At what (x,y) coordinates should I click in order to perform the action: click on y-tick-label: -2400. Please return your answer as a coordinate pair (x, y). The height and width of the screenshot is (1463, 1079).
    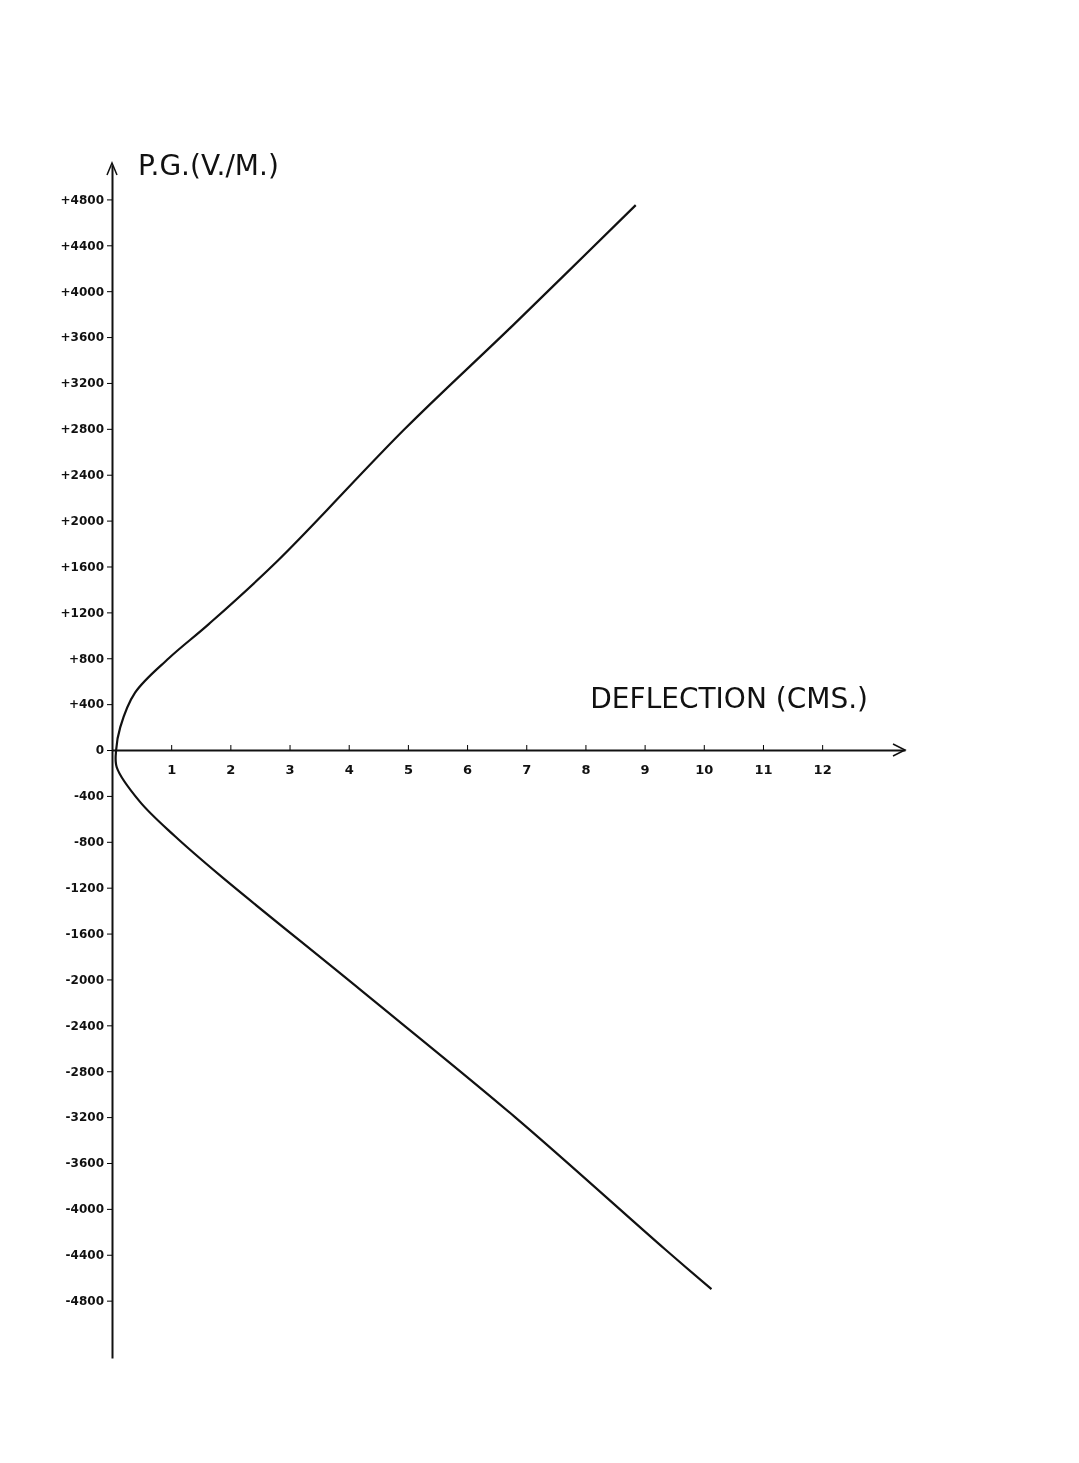
    Looking at the image, I should click on (84, 1025).